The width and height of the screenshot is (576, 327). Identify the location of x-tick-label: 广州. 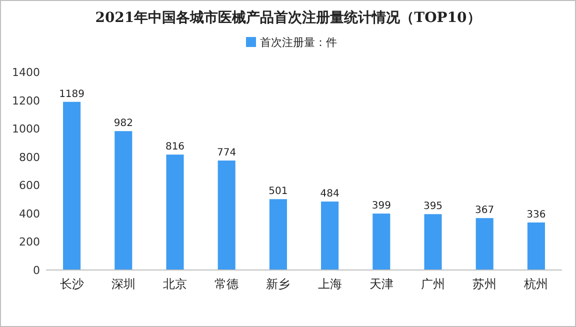
(433, 284).